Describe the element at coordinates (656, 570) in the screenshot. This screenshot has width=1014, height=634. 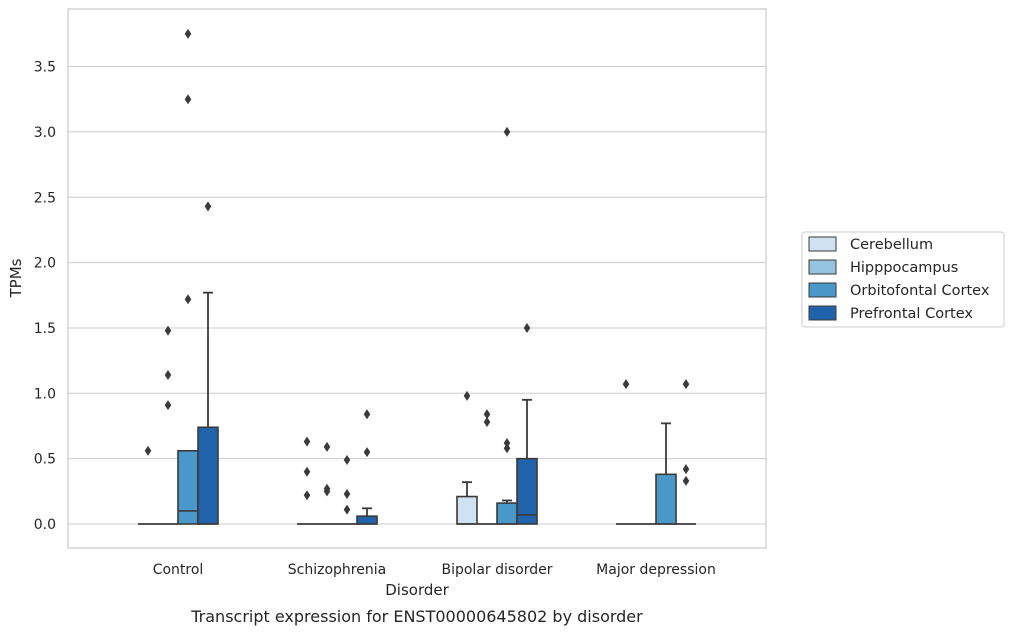
I see `x-tick-label-3: Major depression` at that location.